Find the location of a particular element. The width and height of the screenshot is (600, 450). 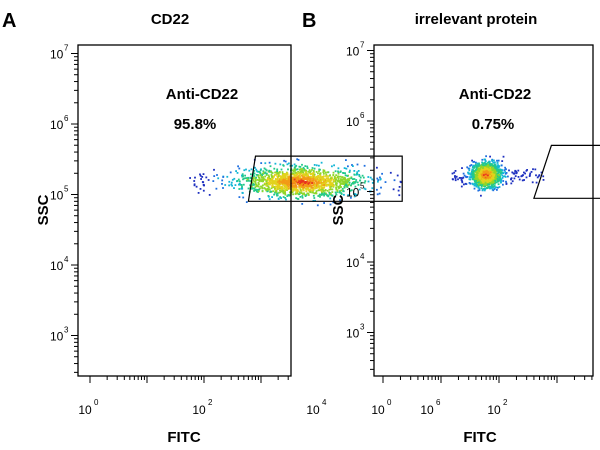

y-tick-exponent: 5 is located at coordinates (362, 186).